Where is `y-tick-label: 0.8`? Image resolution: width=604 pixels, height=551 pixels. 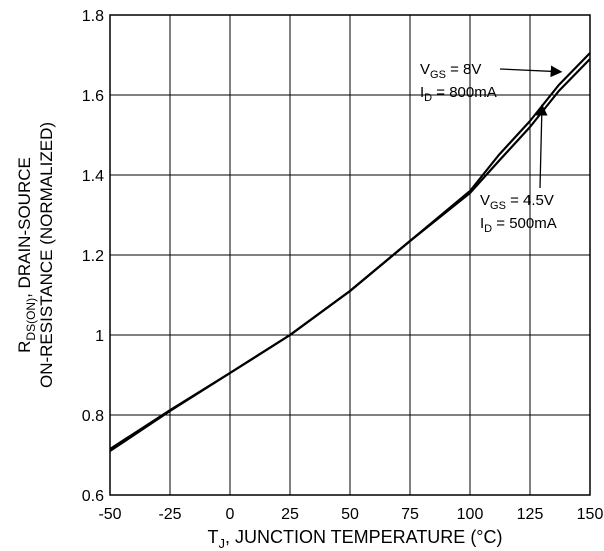
y-tick-label: 0.8 is located at coordinates (93, 416).